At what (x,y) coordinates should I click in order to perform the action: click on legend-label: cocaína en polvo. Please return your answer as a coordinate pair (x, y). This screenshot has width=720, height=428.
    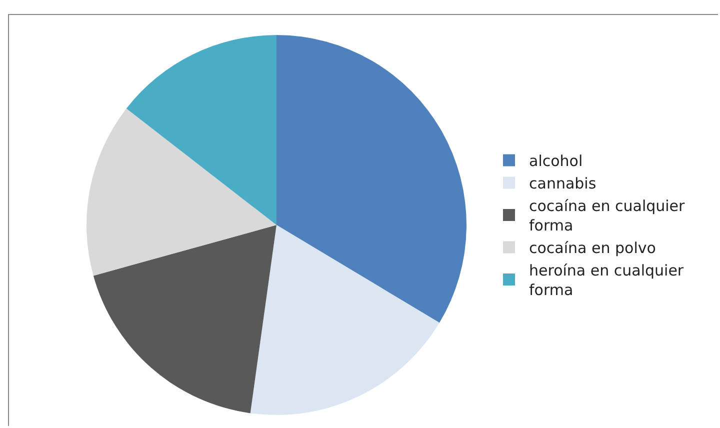
    Looking at the image, I should click on (592, 248).